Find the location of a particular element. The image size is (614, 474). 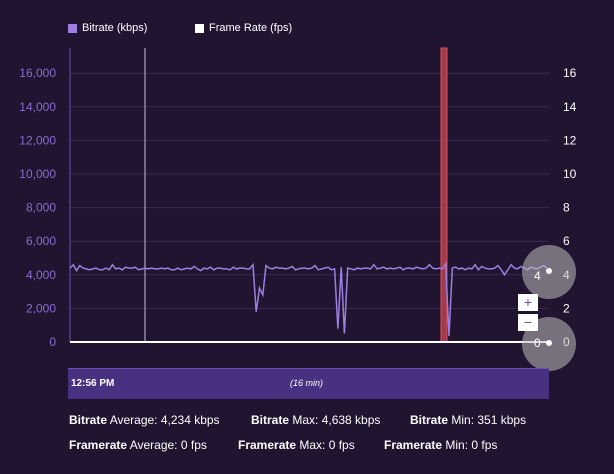

right-tick-label: 12 is located at coordinates (570, 140).